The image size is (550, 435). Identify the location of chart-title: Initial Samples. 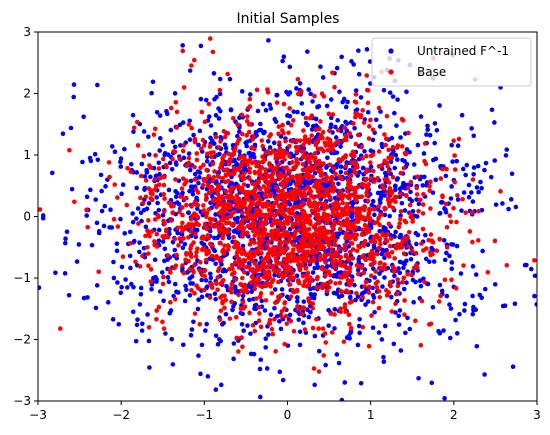
(288, 19).